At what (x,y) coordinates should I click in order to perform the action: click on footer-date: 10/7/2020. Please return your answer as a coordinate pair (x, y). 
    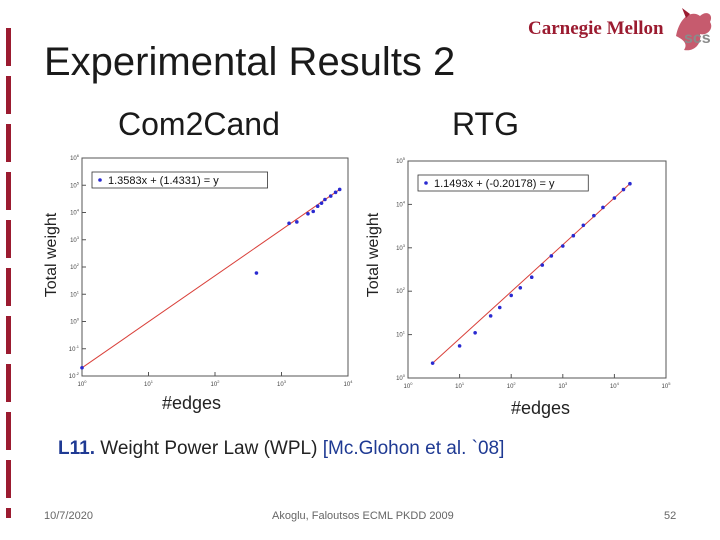
    Looking at the image, I should click on (68, 516).